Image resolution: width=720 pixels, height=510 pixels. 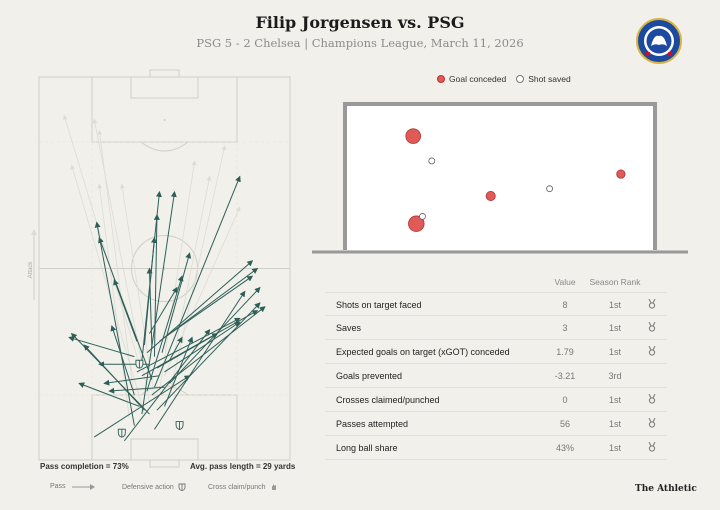 I want to click on legend-cross-label: Cross claim/punch, so click(x=237, y=487).